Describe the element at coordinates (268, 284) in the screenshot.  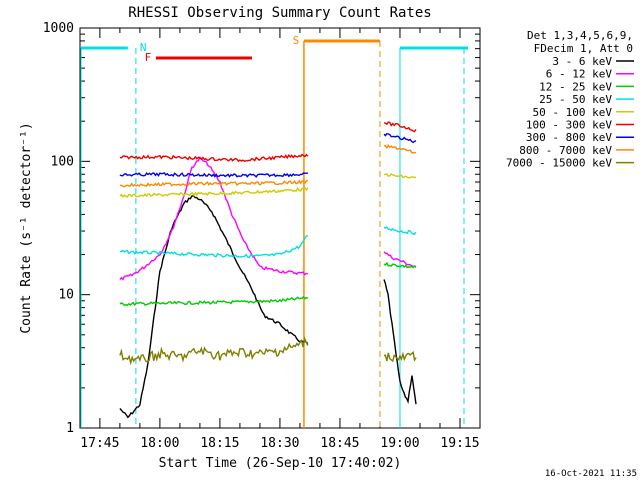
I see `series-12-25-kev` at that location.